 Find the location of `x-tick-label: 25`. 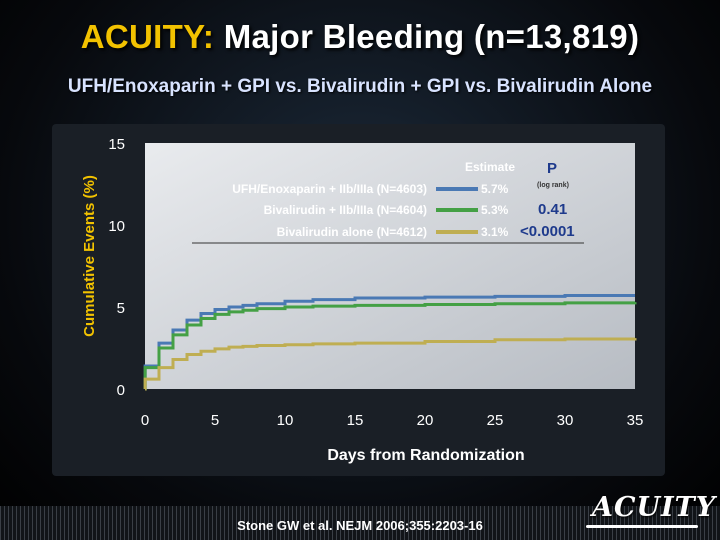

x-tick-label: 25 is located at coordinates (495, 420).